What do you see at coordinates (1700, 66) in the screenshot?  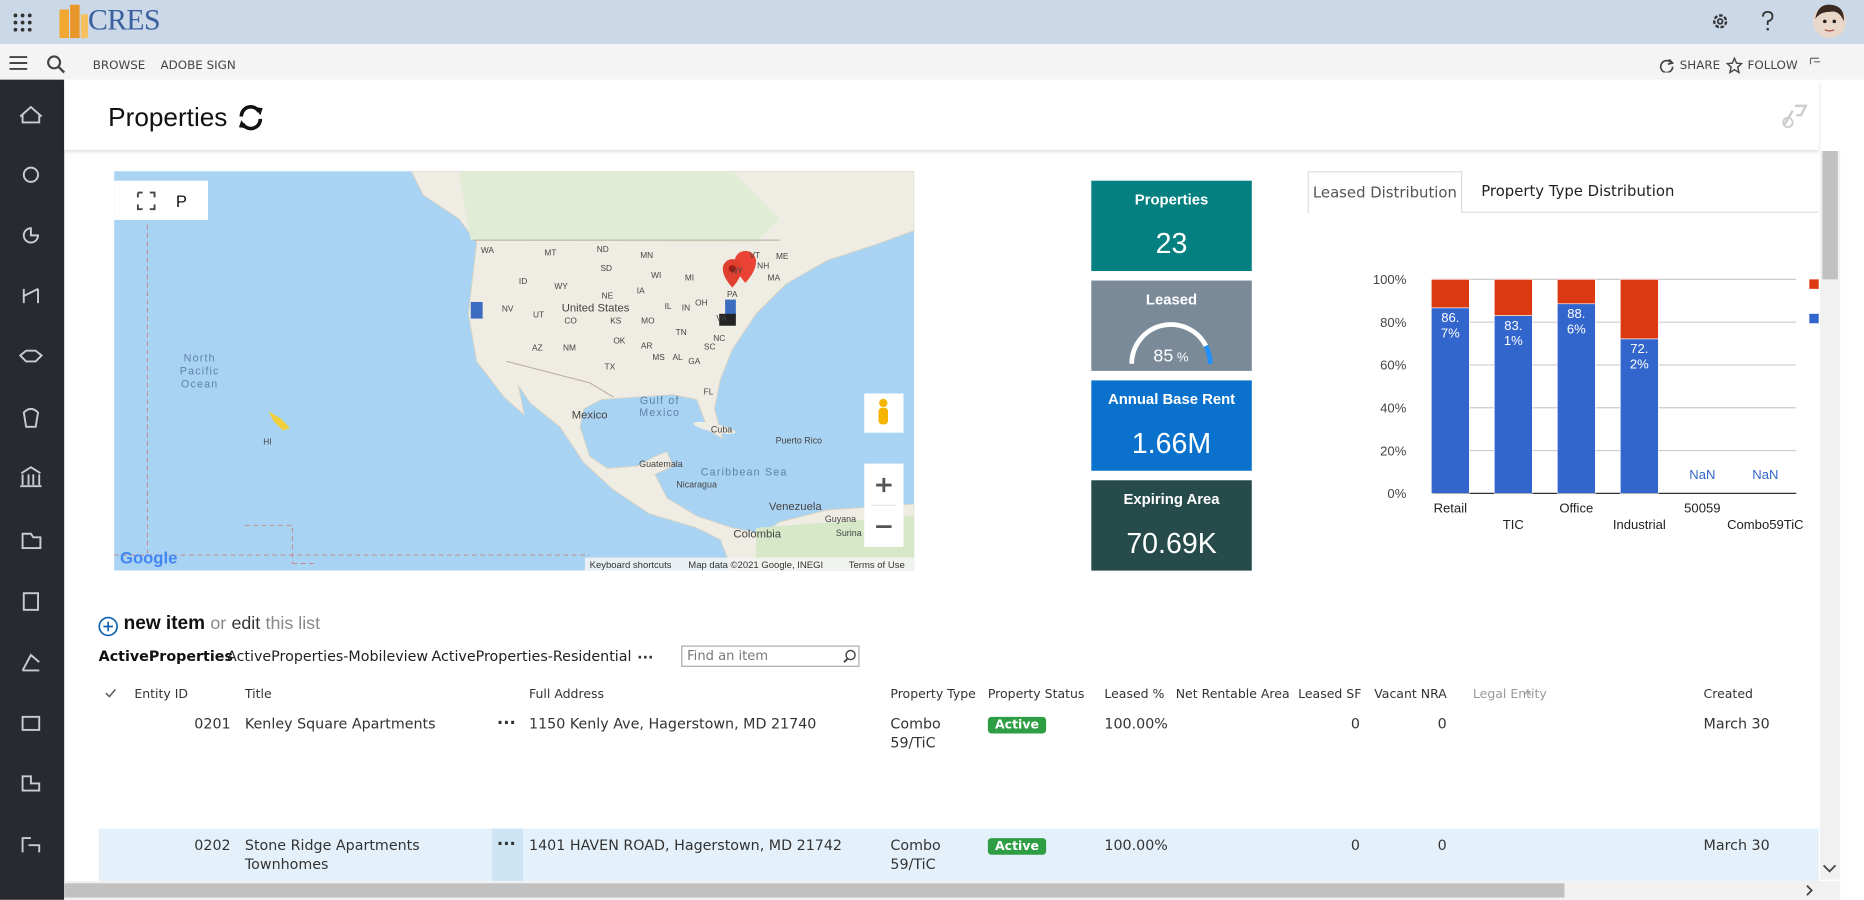 I see `share-button: SHARE` at bounding box center [1700, 66].